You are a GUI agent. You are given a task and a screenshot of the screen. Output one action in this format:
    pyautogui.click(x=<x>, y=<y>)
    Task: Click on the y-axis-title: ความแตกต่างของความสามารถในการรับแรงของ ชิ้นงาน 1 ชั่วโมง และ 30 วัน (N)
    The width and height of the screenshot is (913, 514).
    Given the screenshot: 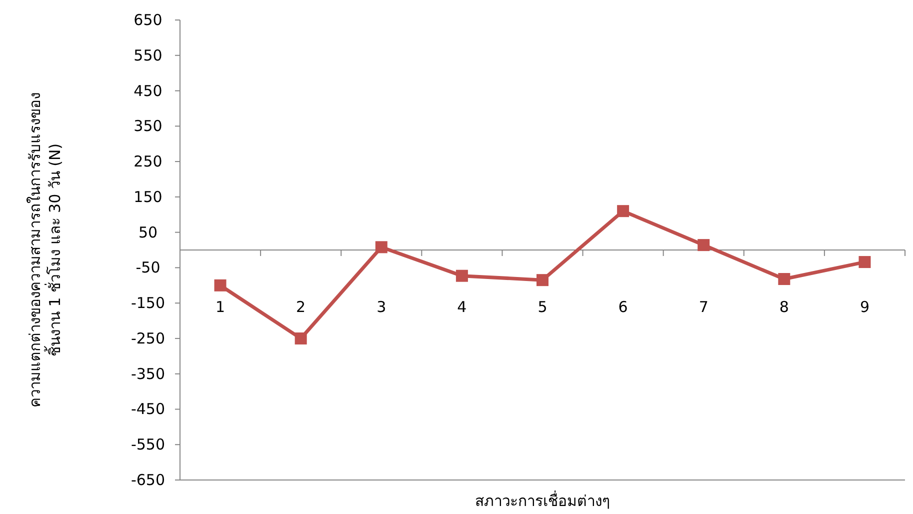 What is the action you would take?
    pyautogui.click(x=45, y=250)
    